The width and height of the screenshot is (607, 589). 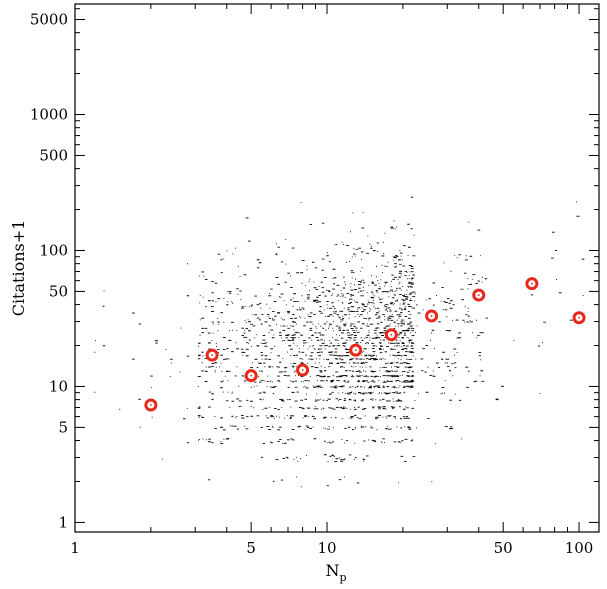 What do you see at coordinates (53, 155) in the screenshot?
I see `y-tick-label: 500` at bounding box center [53, 155].